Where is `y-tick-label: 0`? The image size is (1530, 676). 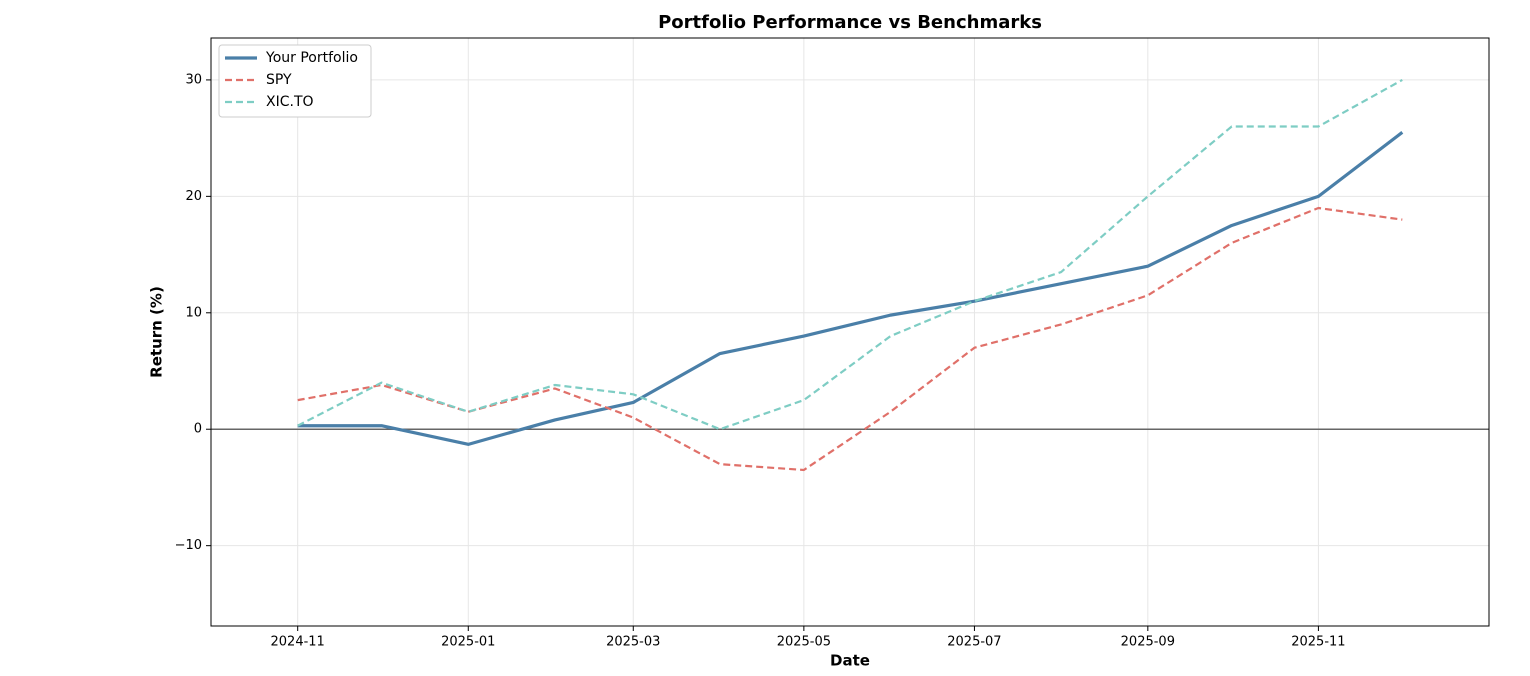
y-tick-label: 0 is located at coordinates (198, 429).